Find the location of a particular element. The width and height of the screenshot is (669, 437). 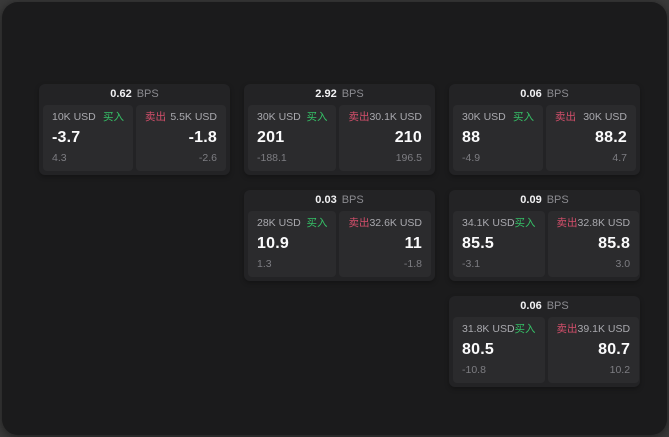

buy-price: -3.7 is located at coordinates (66, 137).